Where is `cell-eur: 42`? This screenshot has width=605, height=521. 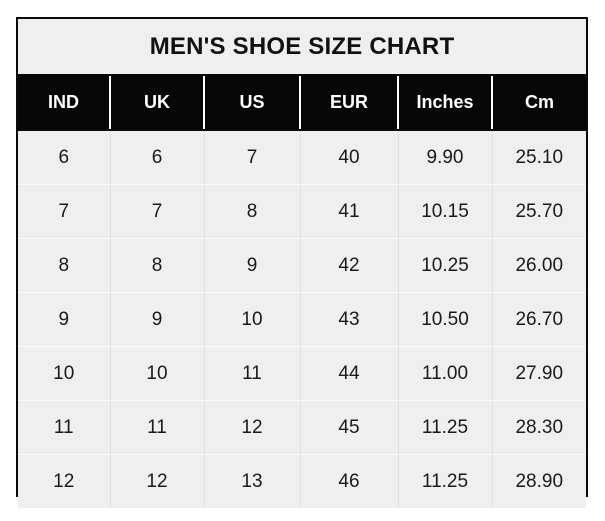 cell-eur: 42 is located at coordinates (349, 265).